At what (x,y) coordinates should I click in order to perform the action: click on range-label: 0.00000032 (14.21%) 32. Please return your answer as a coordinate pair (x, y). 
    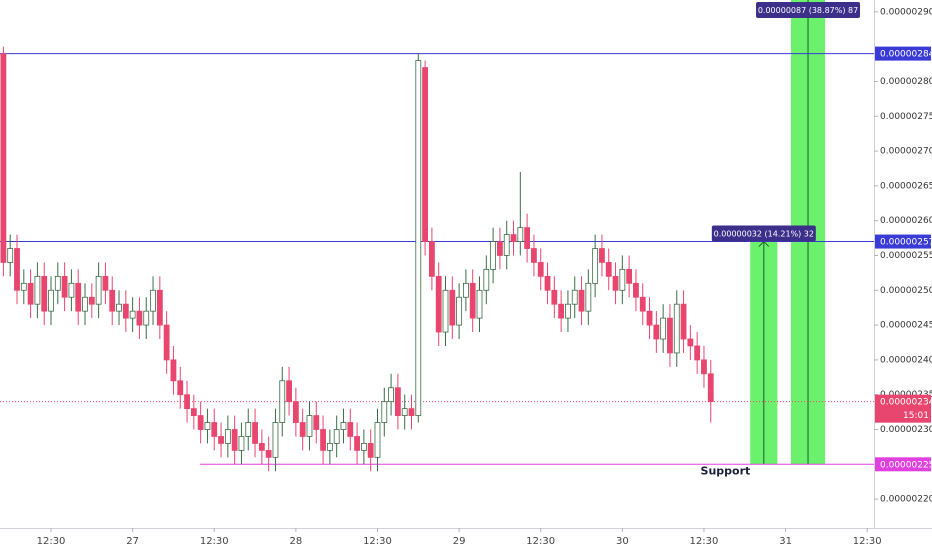
    Looking at the image, I should click on (764, 234).